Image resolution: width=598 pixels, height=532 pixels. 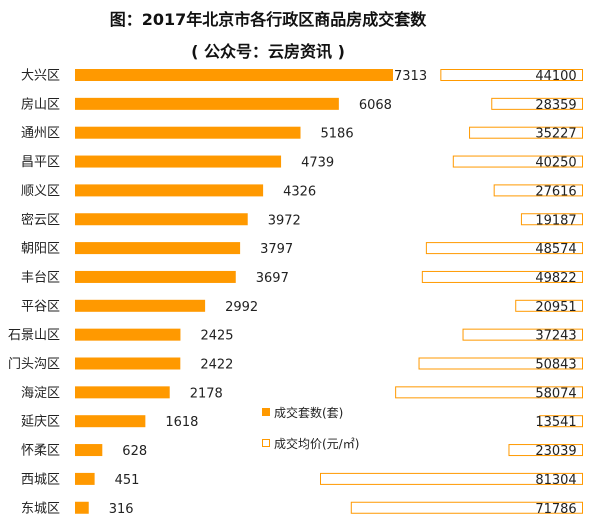 What do you see at coordinates (121, 509) in the screenshot?
I see `count-value-label: 316` at bounding box center [121, 509].